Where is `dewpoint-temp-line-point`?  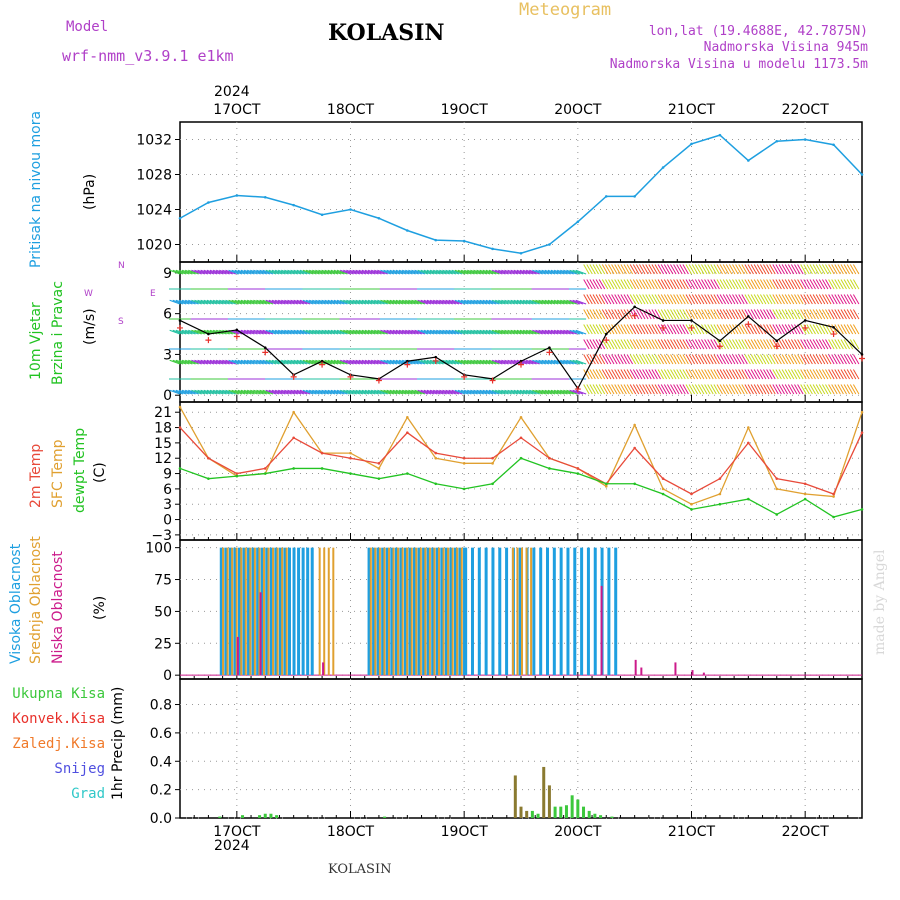
dewpoint-temp-line-point is located at coordinates (748, 499).